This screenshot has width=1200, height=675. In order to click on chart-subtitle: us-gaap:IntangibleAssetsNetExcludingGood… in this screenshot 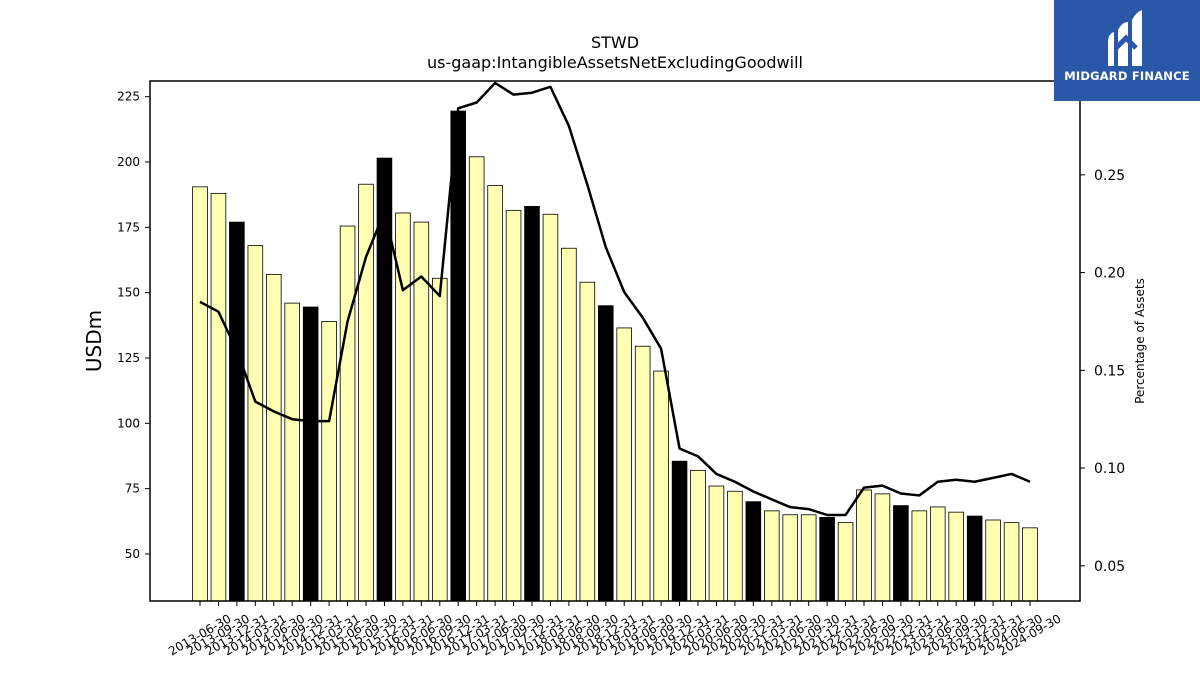, I will do `click(615, 62)`.